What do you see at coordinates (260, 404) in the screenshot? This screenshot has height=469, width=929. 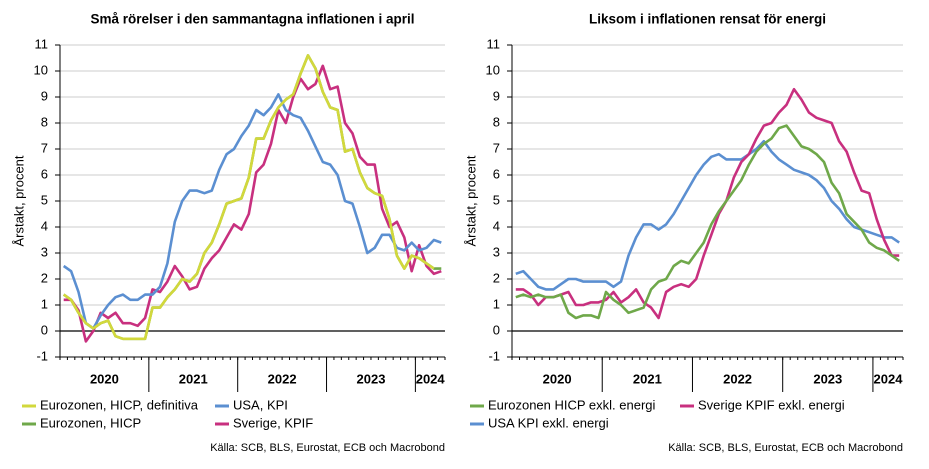 I see `legend-label: USA, KPI` at bounding box center [260, 404].